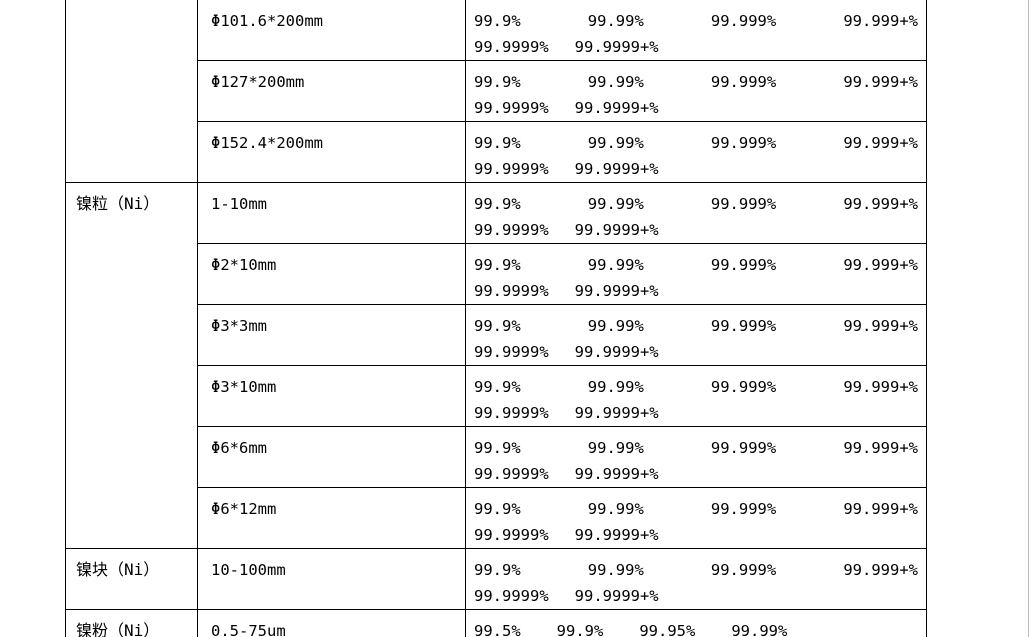 Image resolution: width=1036 pixels, height=637 pixels. I want to click on purity-line-powder: 99.5% 99.9% 99.95% 99.99%, so click(696, 627).